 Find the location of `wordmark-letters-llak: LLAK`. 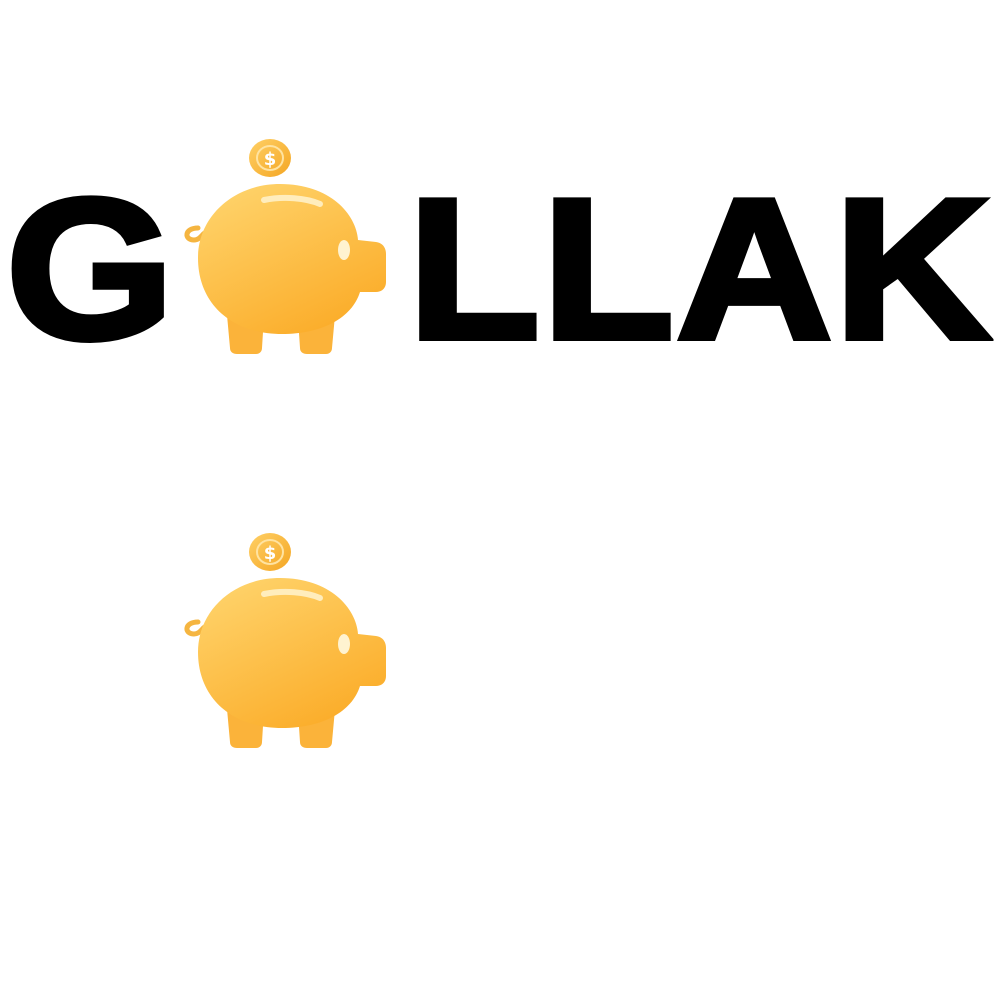

wordmark-letters-llak: LLAK is located at coordinates (699, 269).